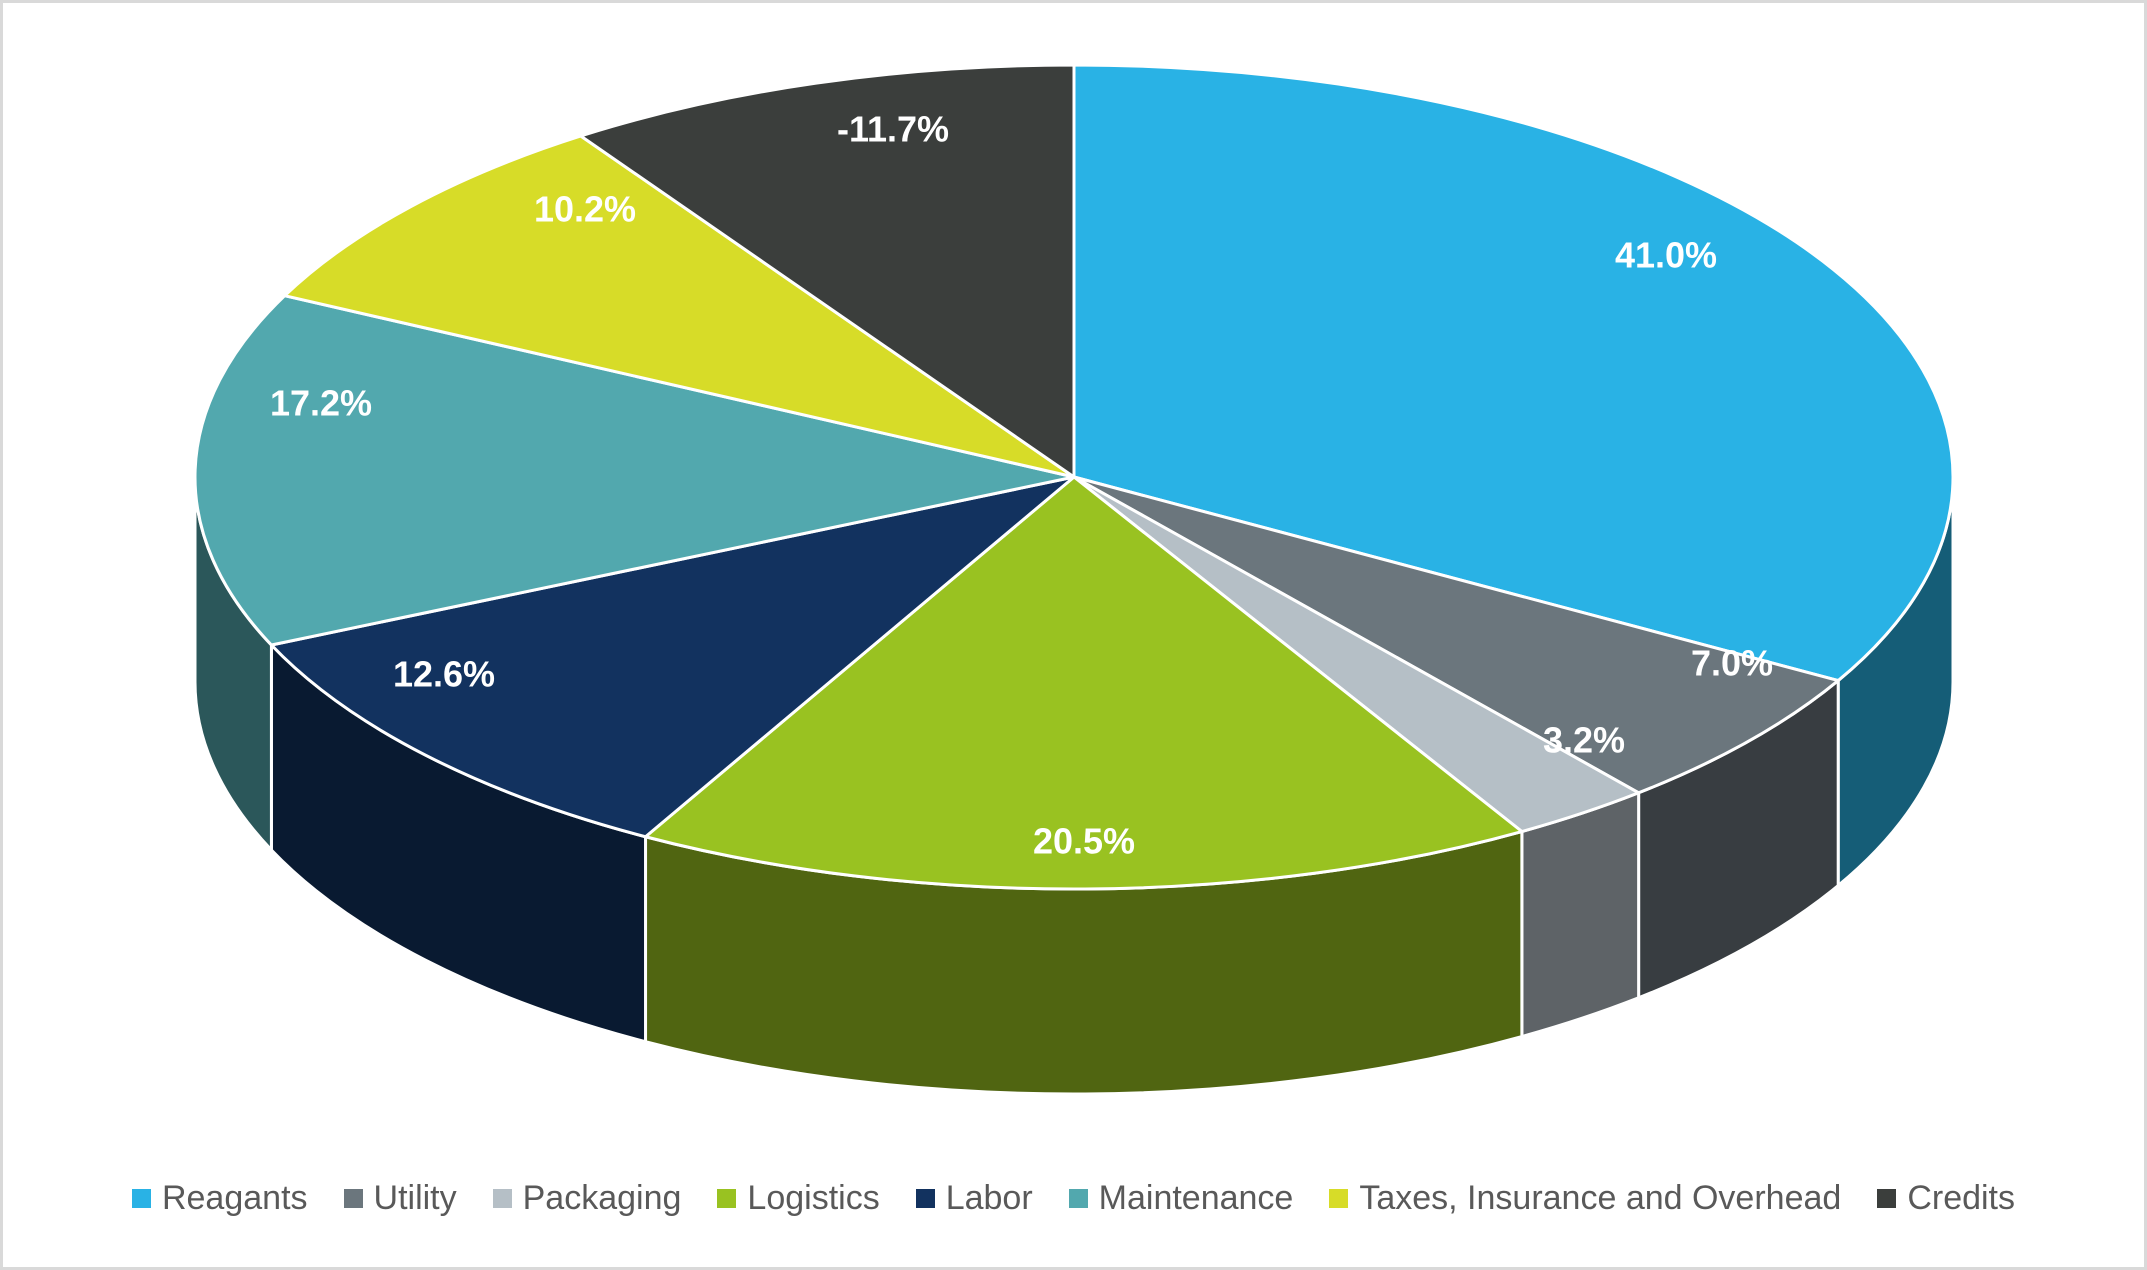 The image size is (2147, 1270). Describe the element at coordinates (602, 1198) in the screenshot. I see `legend-label: Packaging` at that location.